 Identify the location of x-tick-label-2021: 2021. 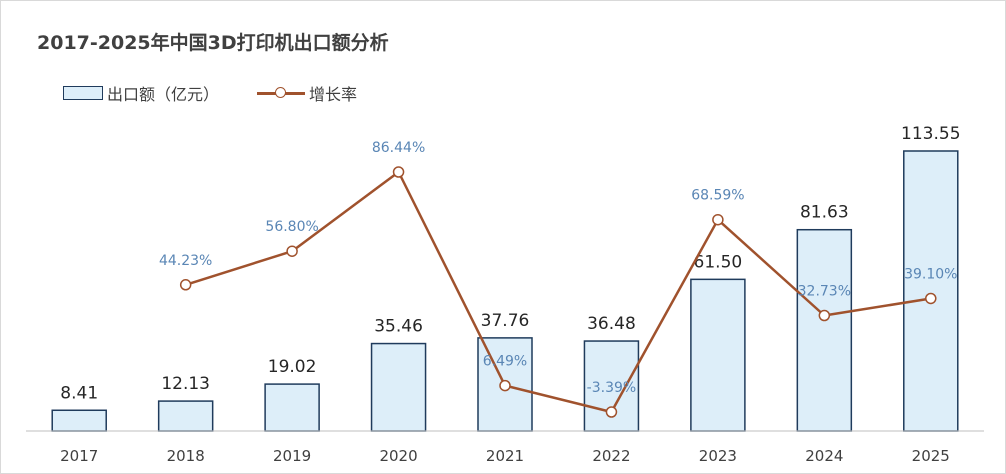
(505, 456).